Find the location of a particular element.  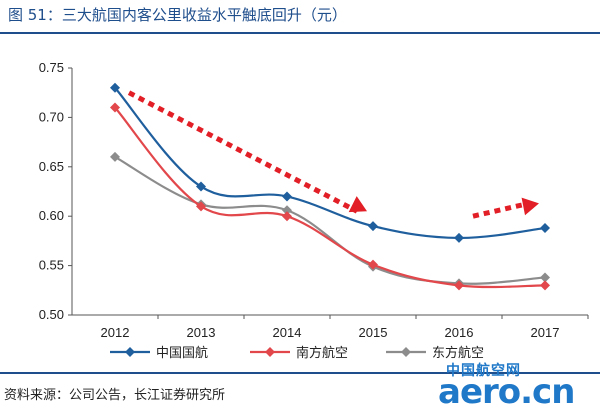

watermark-cn: 中国航空网 is located at coordinates (483, 371).